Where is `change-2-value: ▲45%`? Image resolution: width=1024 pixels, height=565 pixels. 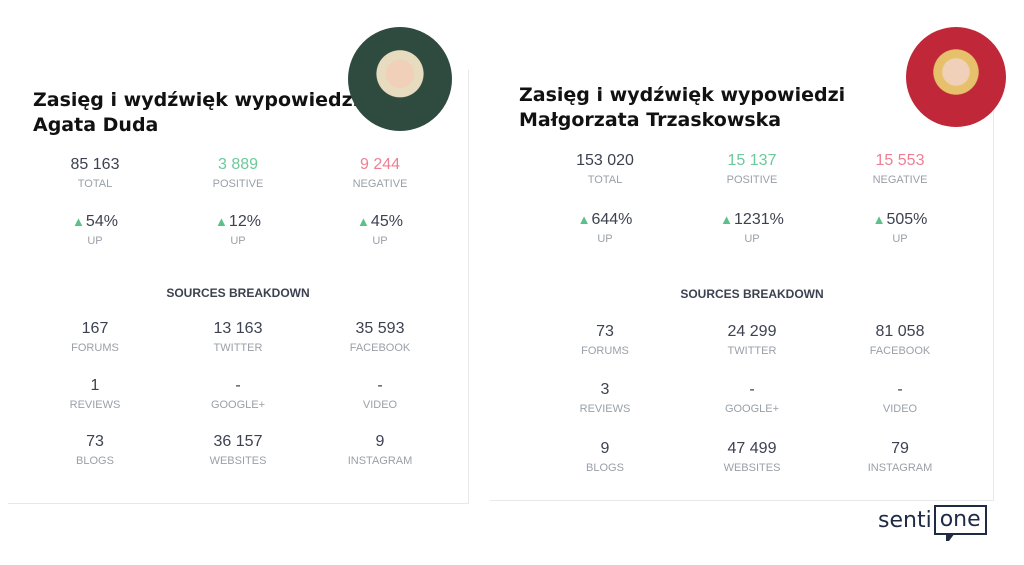
change-2-value: ▲45% is located at coordinates (380, 222).